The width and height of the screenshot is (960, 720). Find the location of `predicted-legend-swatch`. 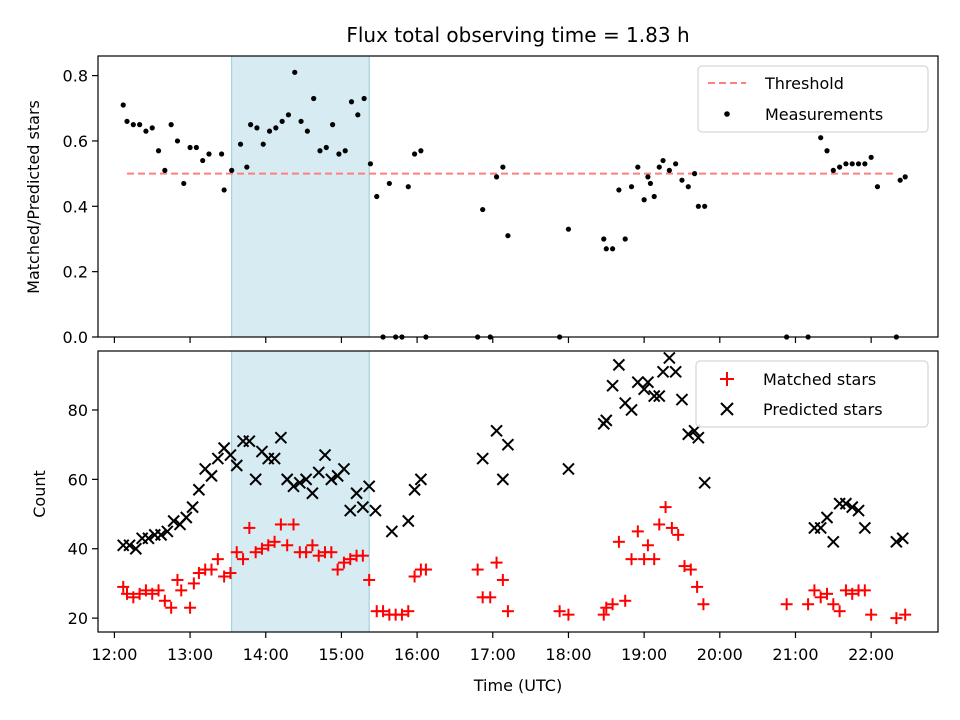

predicted-legend-swatch is located at coordinates (727, 409).